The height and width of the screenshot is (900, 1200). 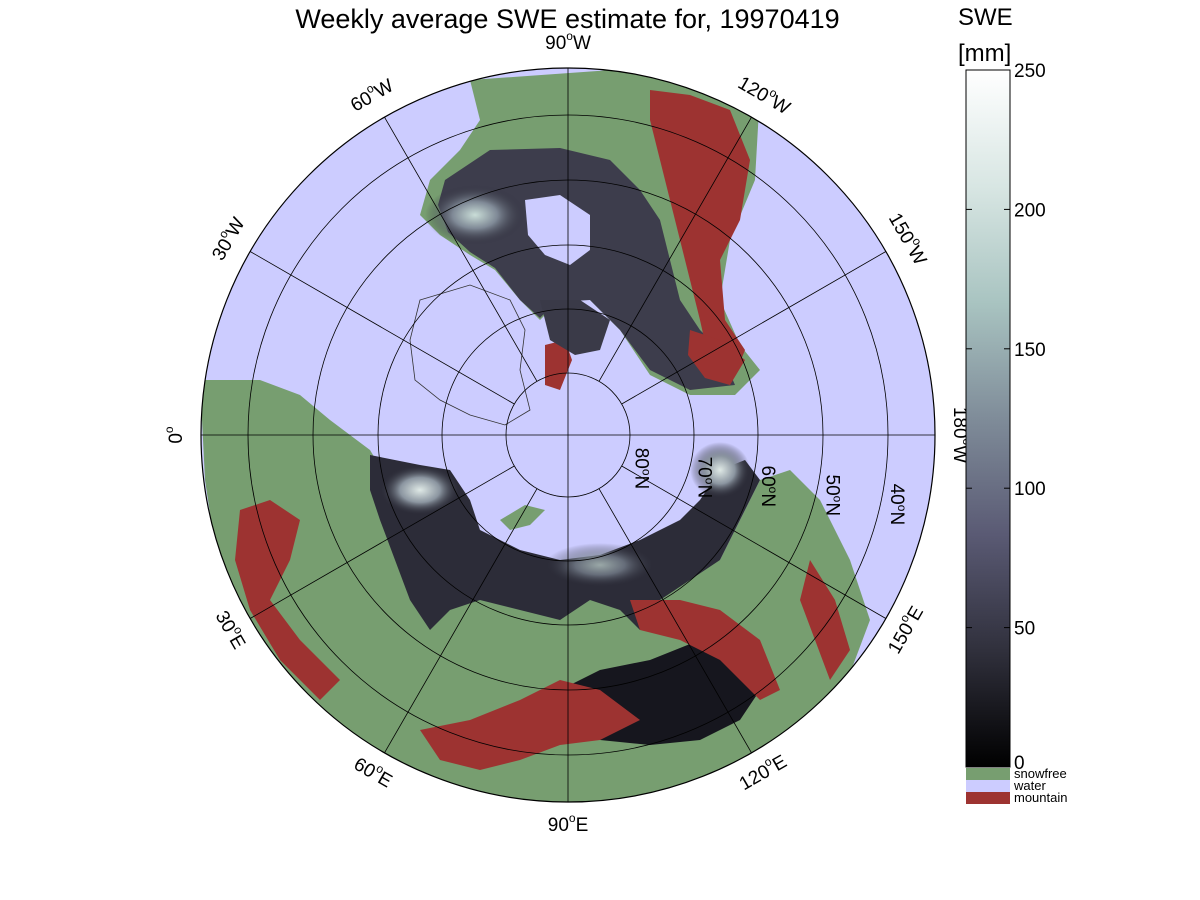 I want to click on colorbar-tick-label: 50, so click(x=1024, y=629).